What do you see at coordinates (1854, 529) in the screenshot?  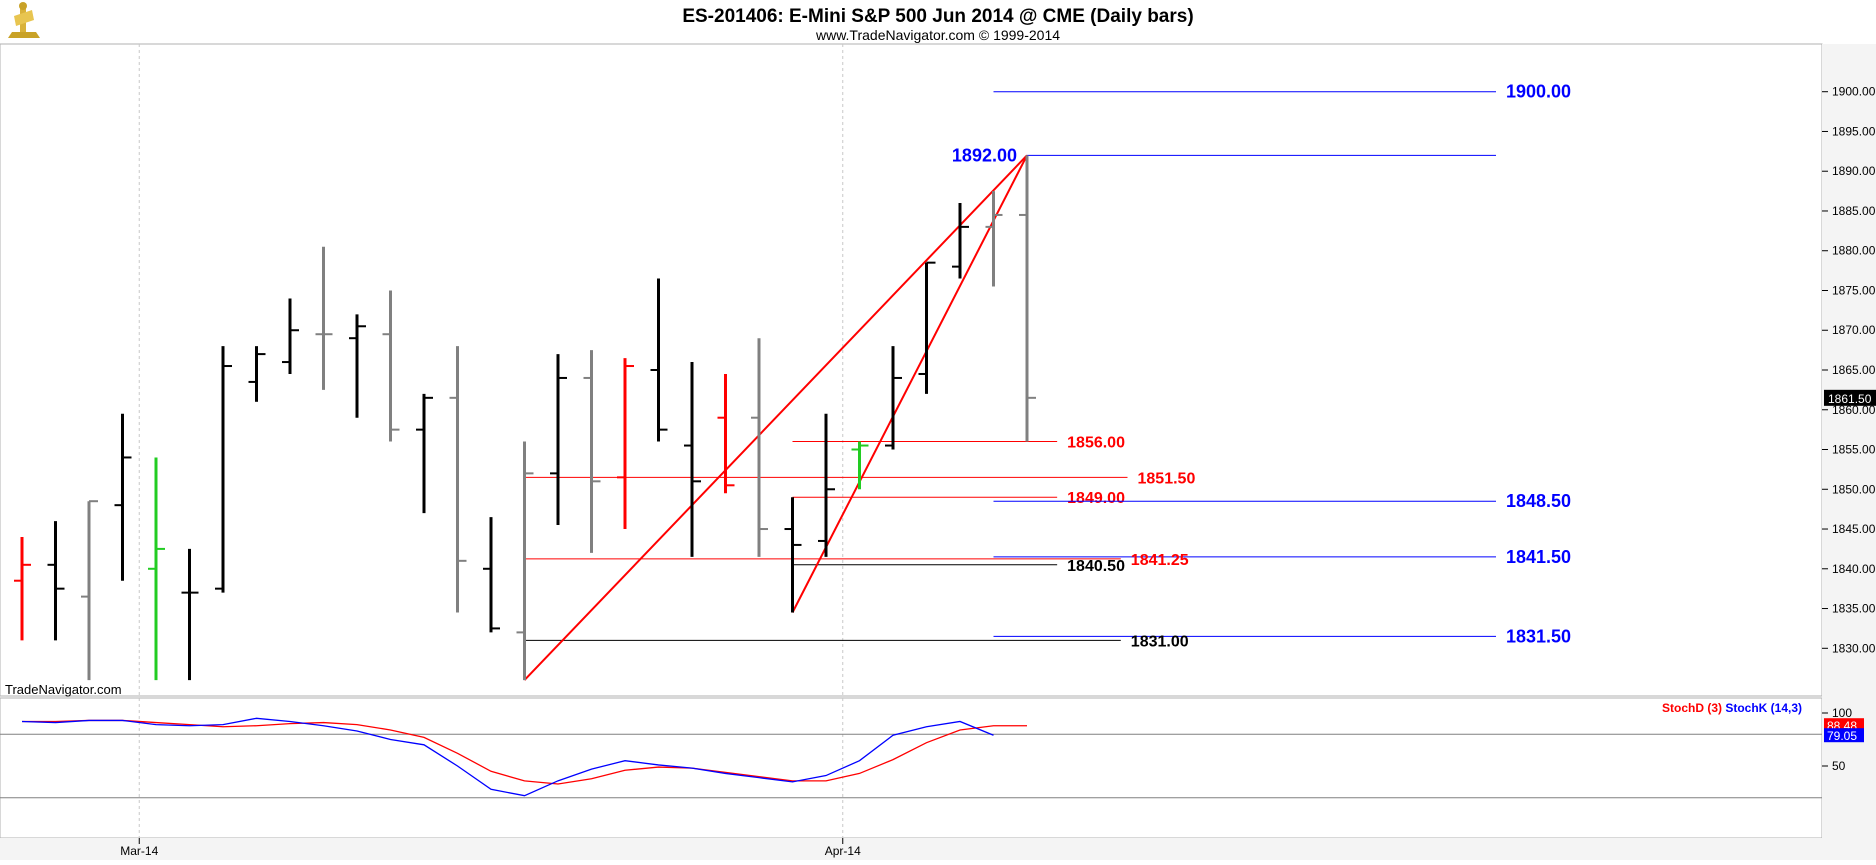 I see `price-tick-label: 1845.00` at bounding box center [1854, 529].